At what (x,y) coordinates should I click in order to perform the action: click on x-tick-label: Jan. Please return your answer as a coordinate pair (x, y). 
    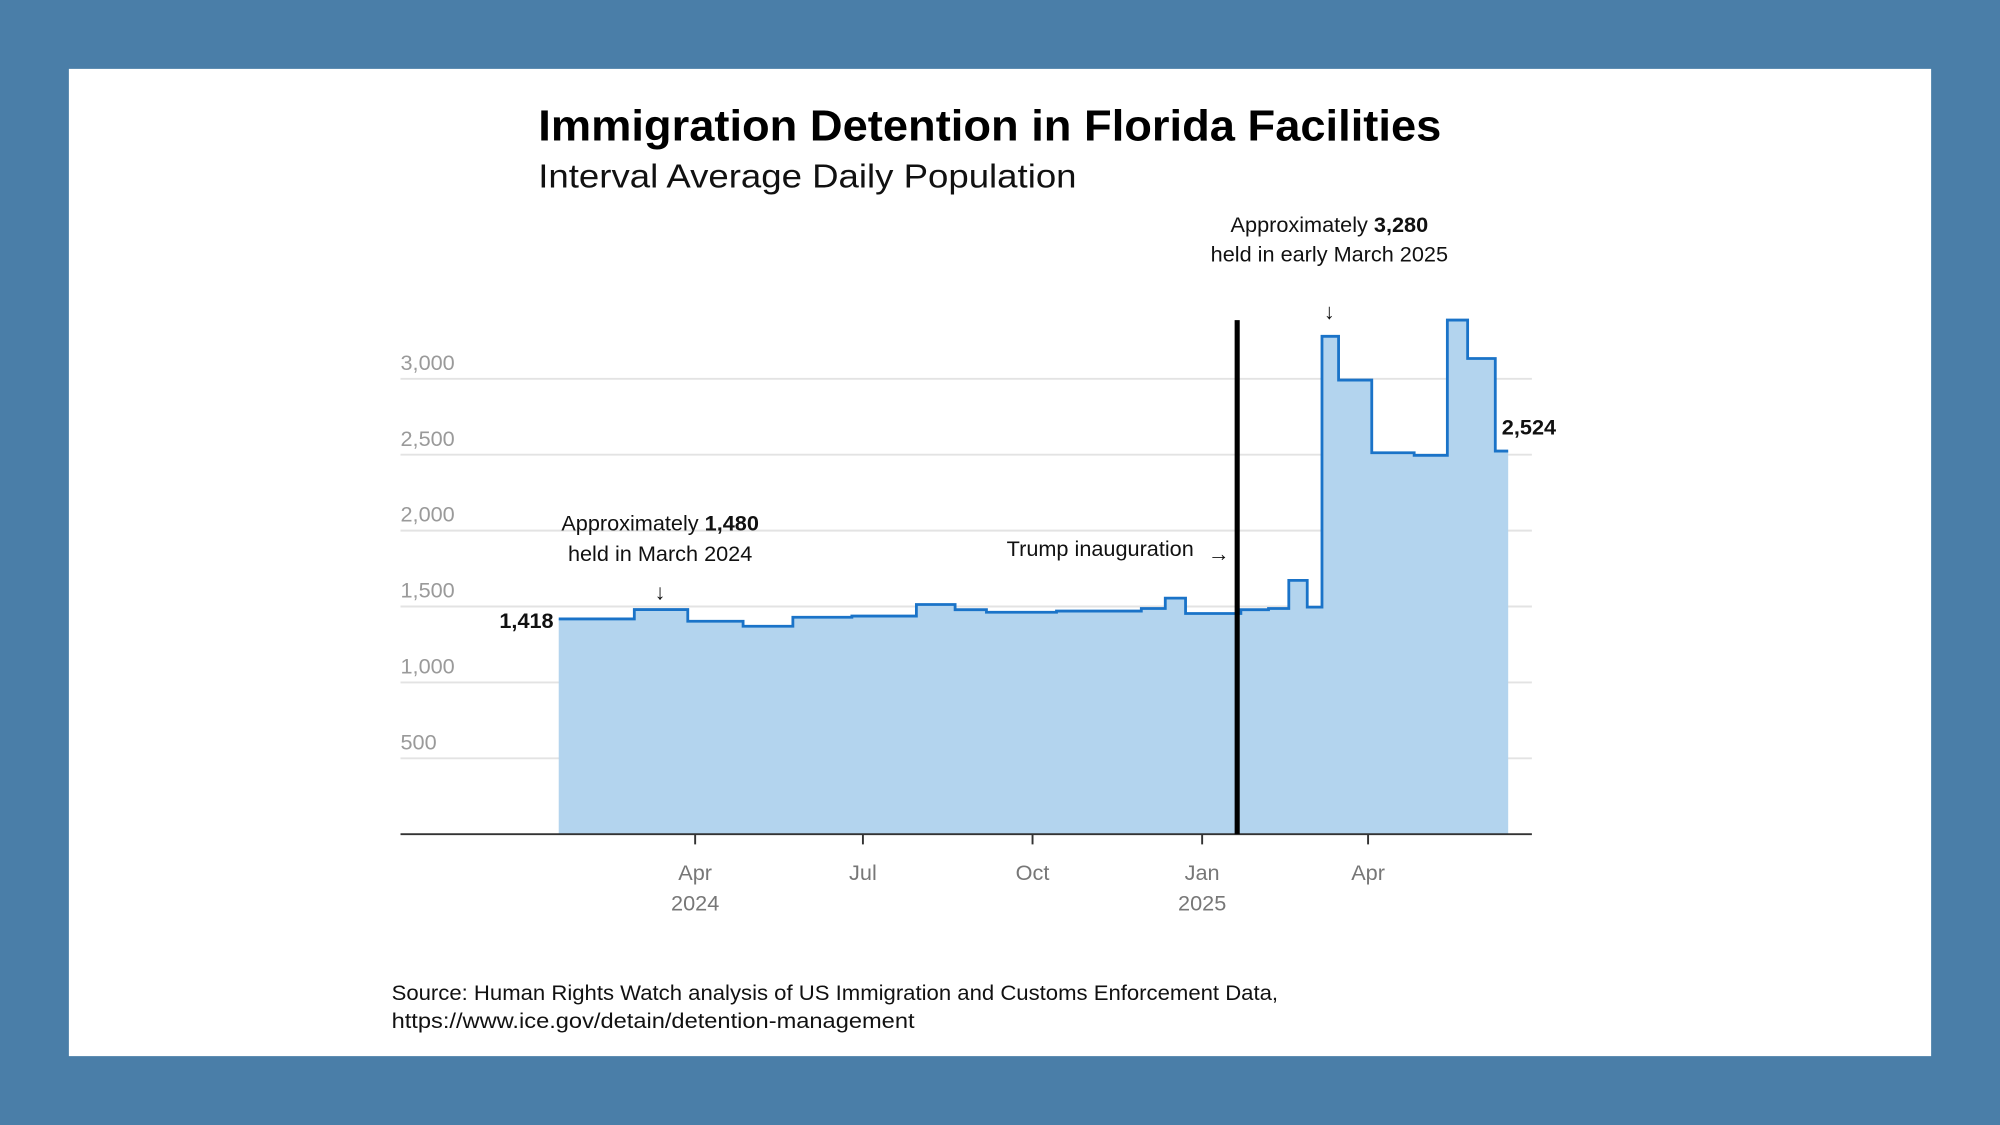
    Looking at the image, I should click on (1202, 872).